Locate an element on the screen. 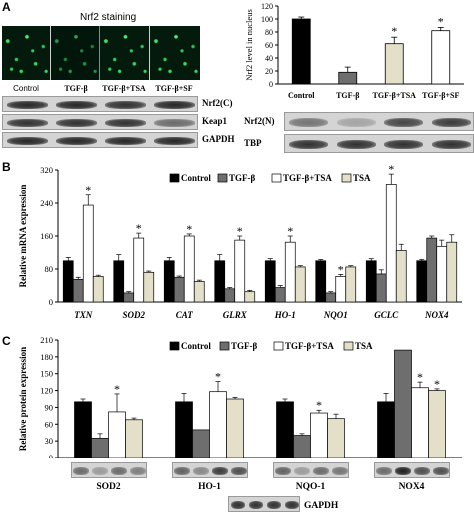 This screenshot has width=474, height=524. blot-label: Nrf2(N) is located at coordinates (259, 120).